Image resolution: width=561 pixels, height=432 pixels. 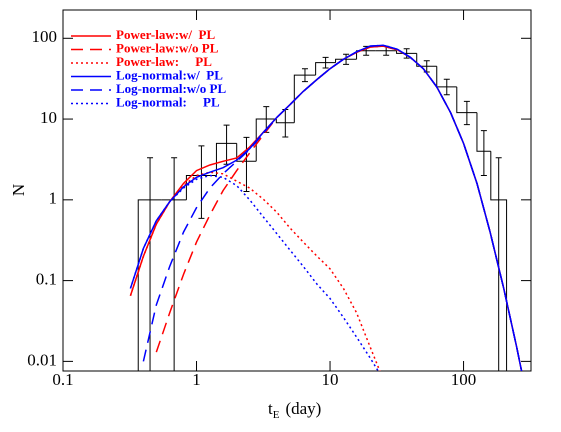 What do you see at coordinates (169, 74) in the screenshot?
I see `legend-label: Log-normal:w/ PL` at bounding box center [169, 74].